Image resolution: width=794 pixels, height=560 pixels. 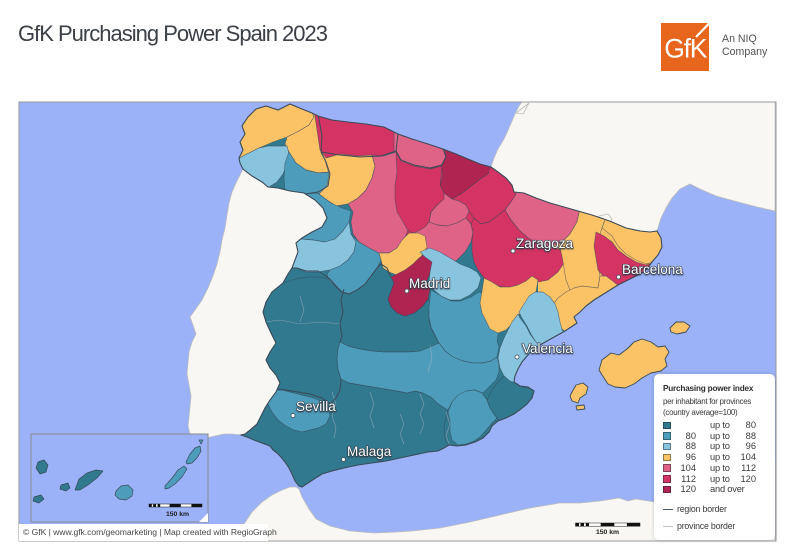 I want to click on svg-text: Madrid, so click(x=429, y=283).